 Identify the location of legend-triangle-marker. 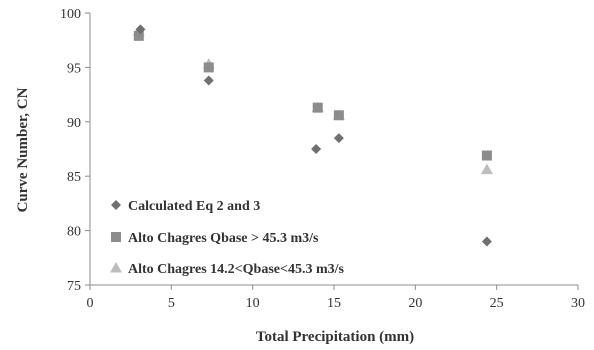
(116, 267).